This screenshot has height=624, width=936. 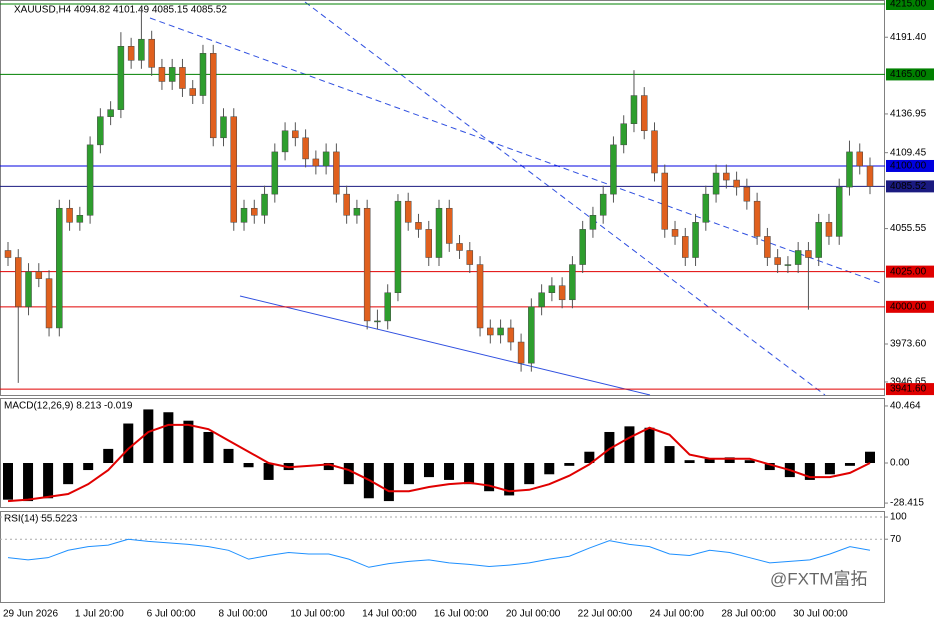 What do you see at coordinates (30, 614) in the screenshot?
I see `x-tick-label: 29 Jun 2026` at bounding box center [30, 614].